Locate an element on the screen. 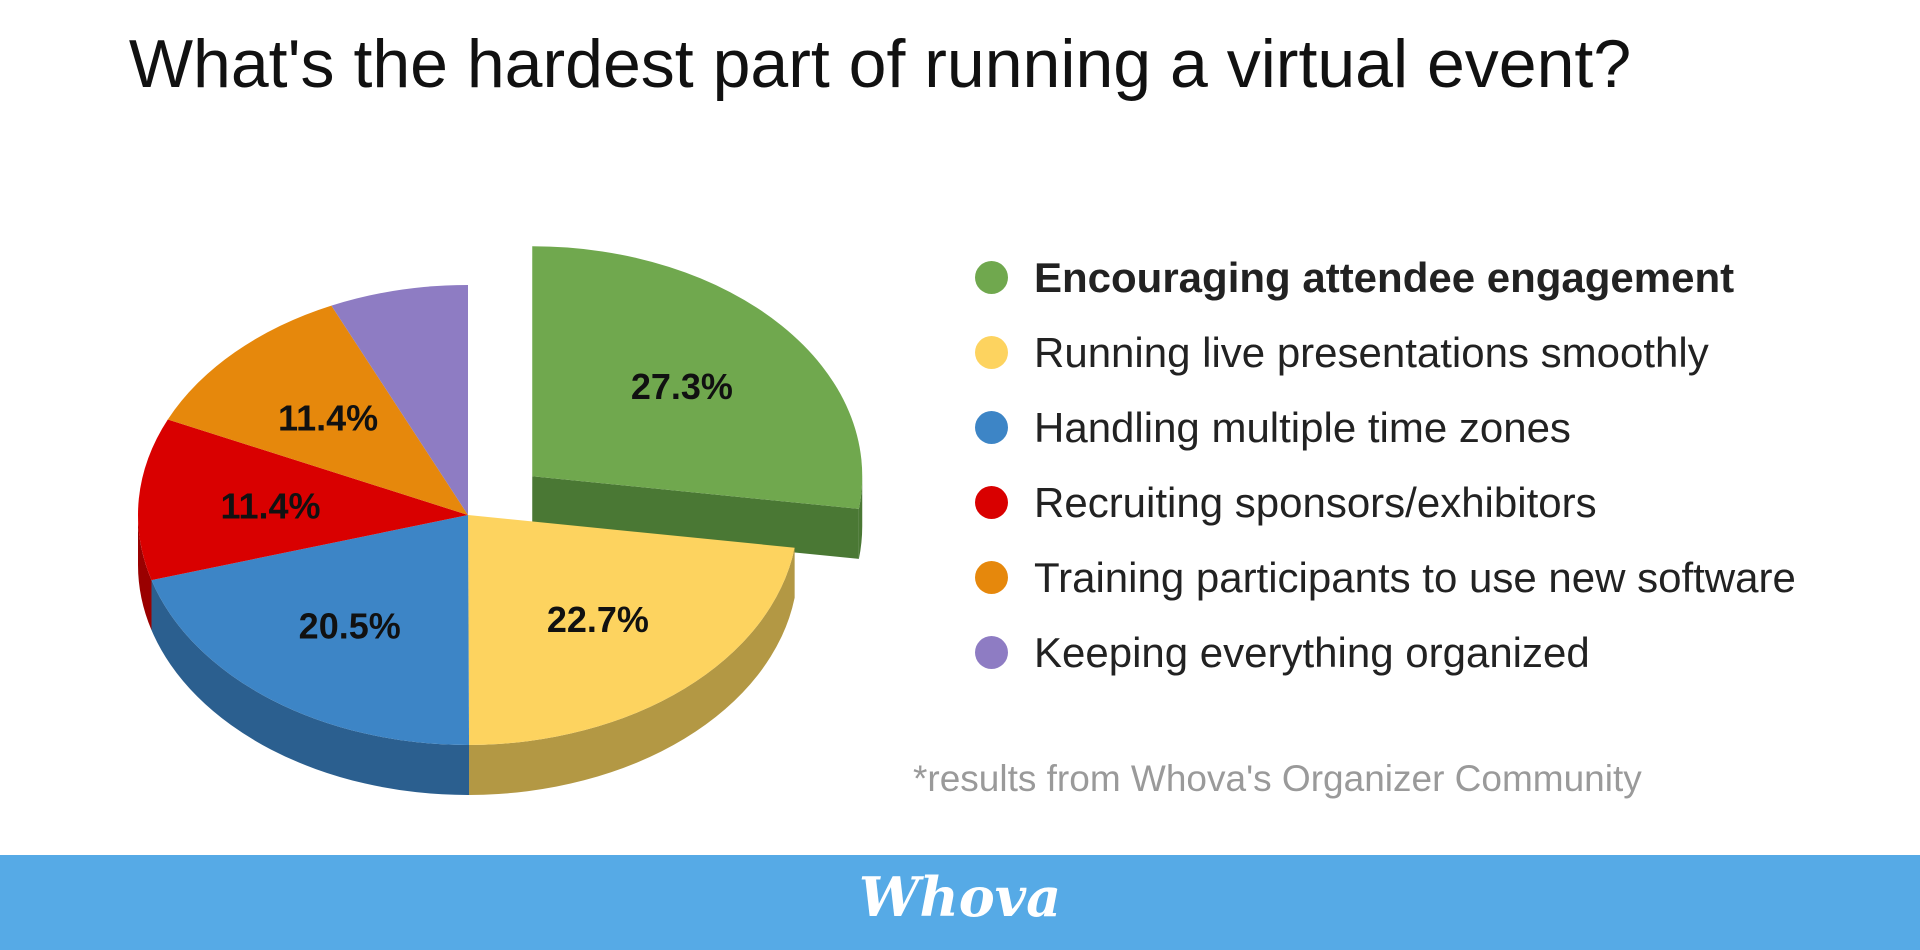 The height and width of the screenshot is (950, 1920). slice-recruiting-sponsors-exhibitors is located at coordinates (302, 500).